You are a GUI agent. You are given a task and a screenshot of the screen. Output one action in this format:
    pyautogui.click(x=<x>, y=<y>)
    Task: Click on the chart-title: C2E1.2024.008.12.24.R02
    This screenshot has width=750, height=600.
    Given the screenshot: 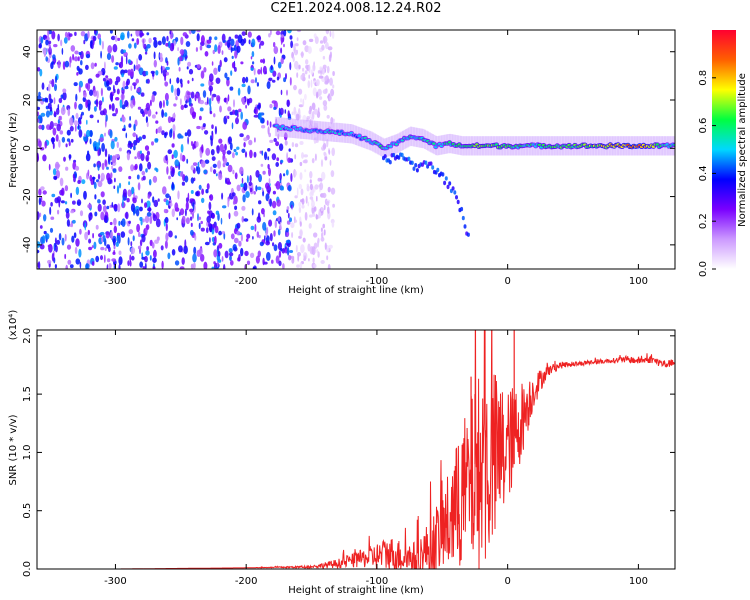 What is the action you would take?
    pyautogui.click(x=356, y=8)
    